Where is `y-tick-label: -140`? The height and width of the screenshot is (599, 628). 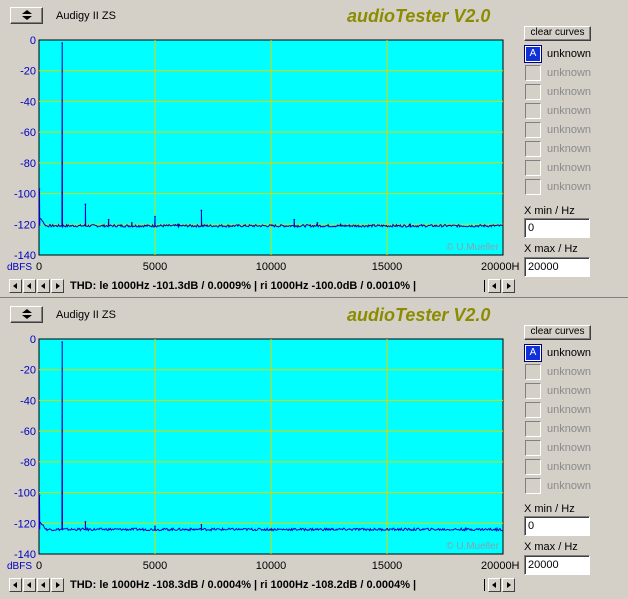 y-tick-label: -140 is located at coordinates (25, 256).